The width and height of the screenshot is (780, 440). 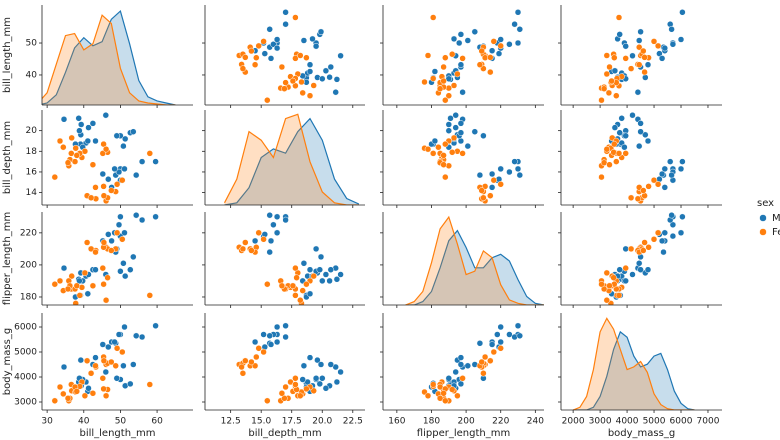 What do you see at coordinates (641, 433) in the screenshot?
I see `x-axis-label: body_mass_g` at bounding box center [641, 433].